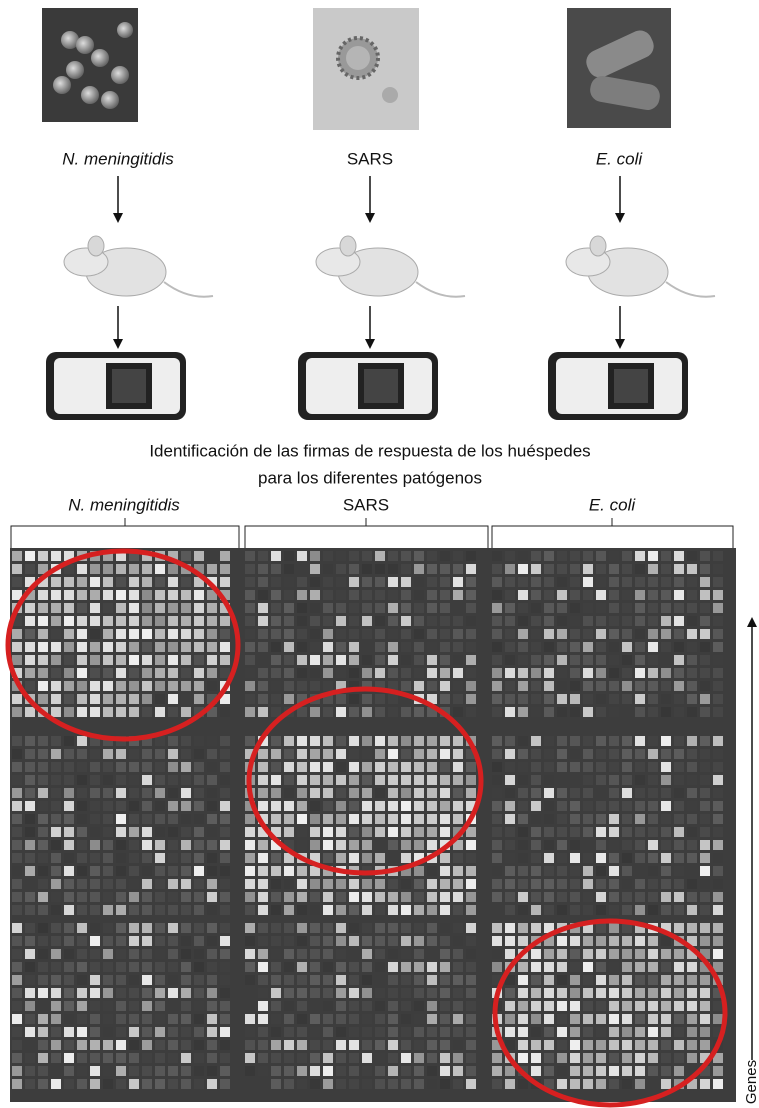  I want to click on chip-array-inner, so click(631, 386).